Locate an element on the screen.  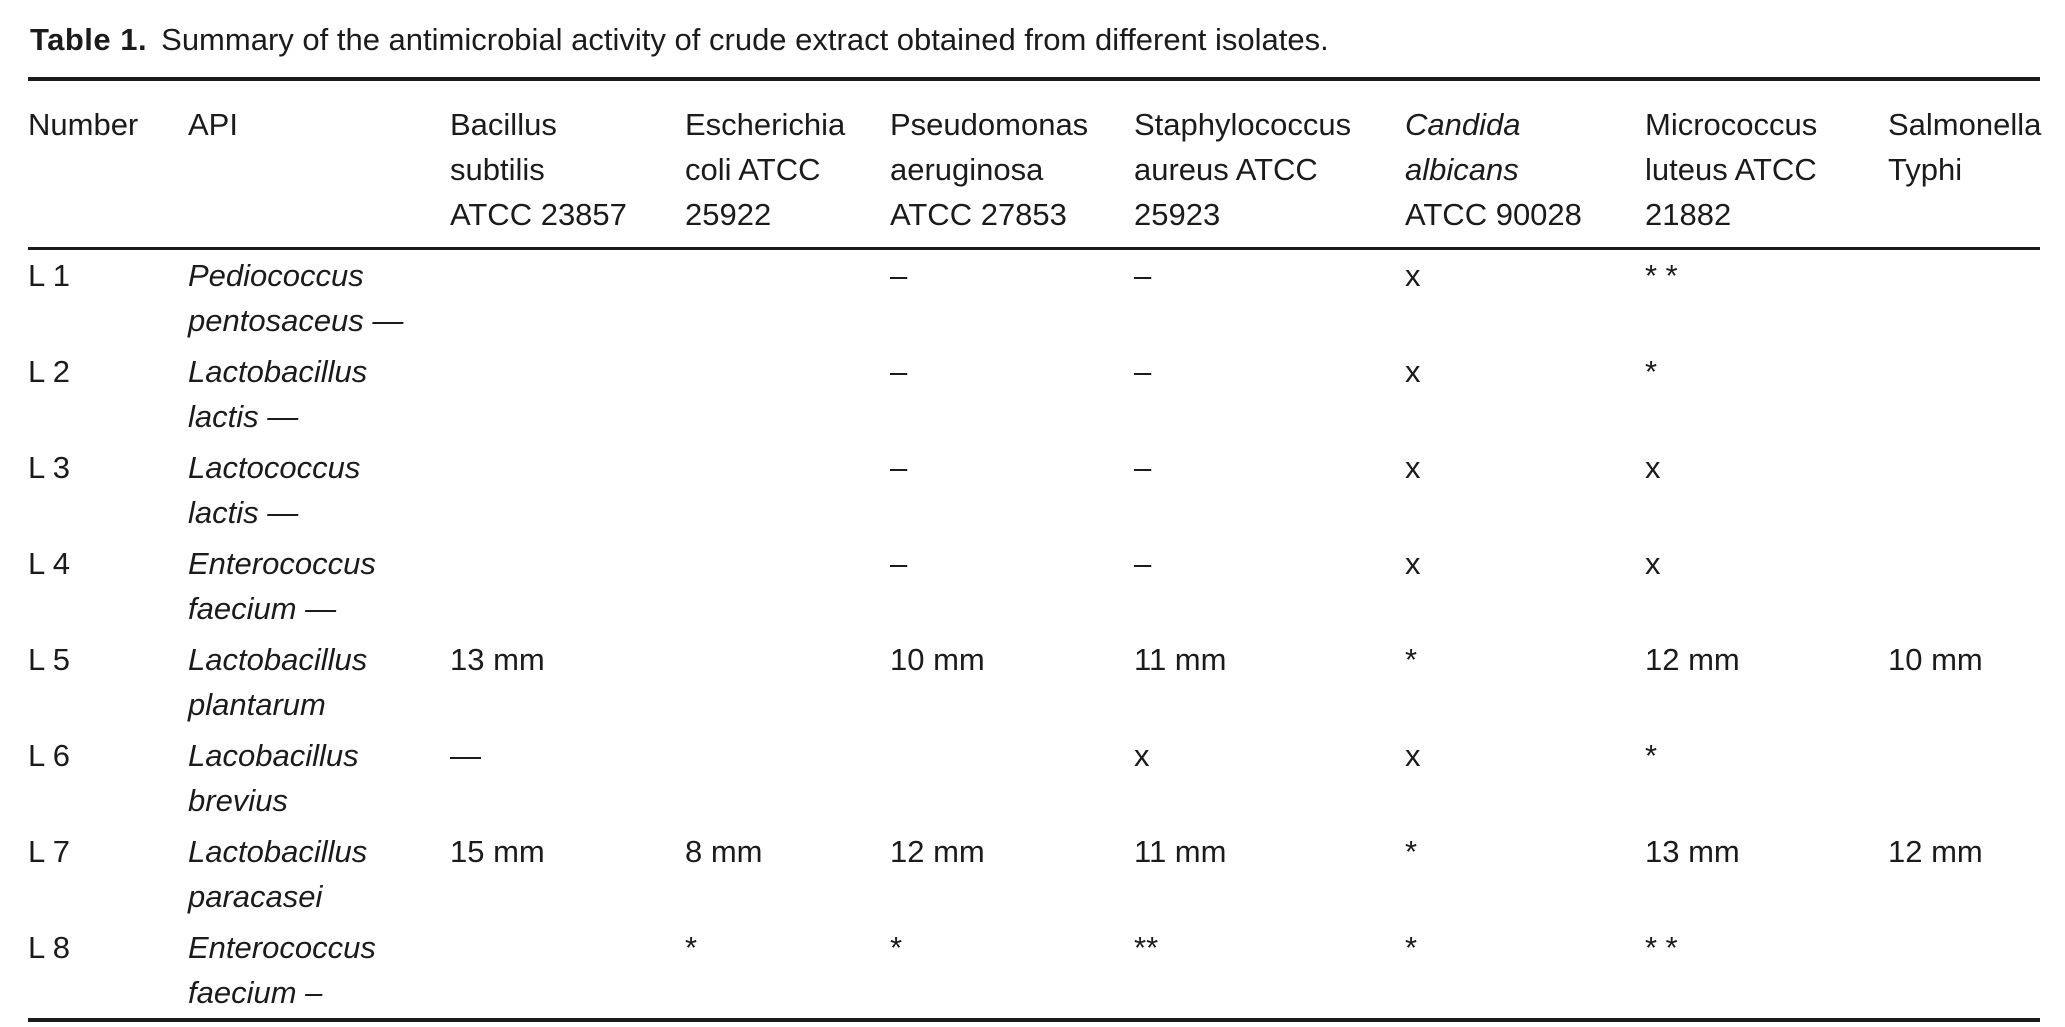
column-header-salmonella-typhi: Salmonella Typhi is located at coordinates (1965, 164).